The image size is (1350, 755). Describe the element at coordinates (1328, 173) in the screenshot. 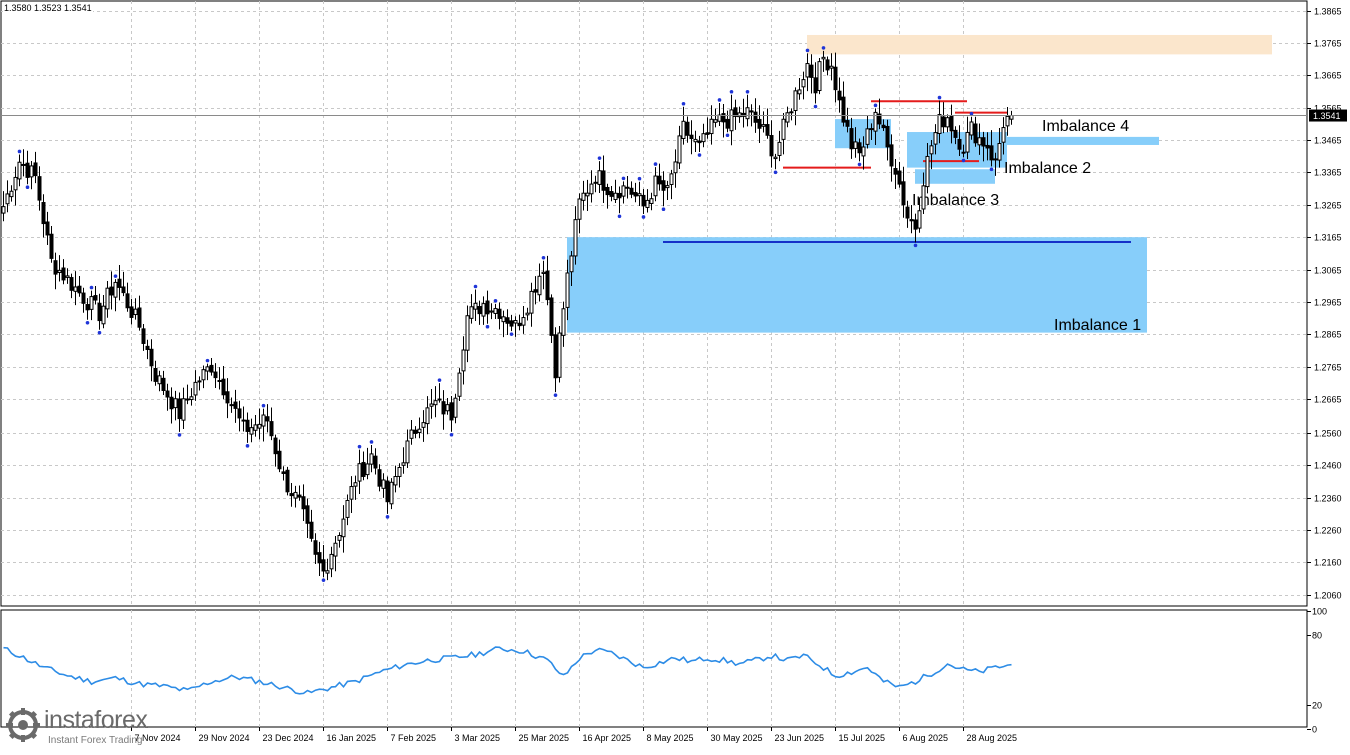

I see `price-tick-label: 1.3365` at that location.